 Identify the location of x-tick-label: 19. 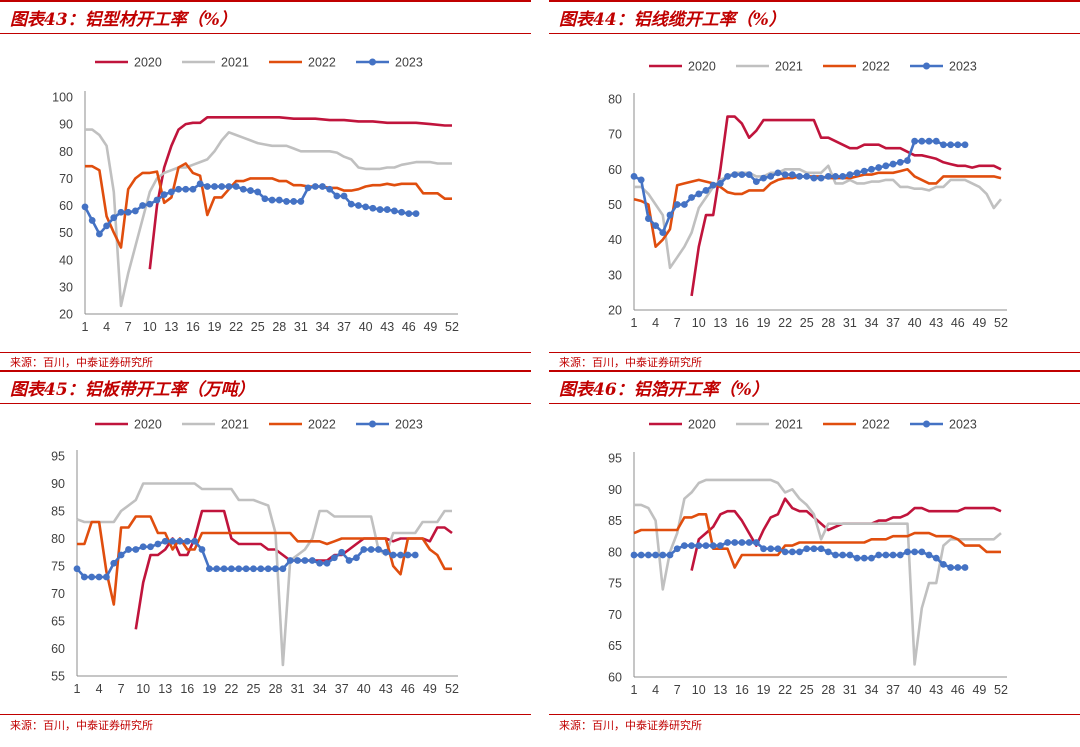
(209, 689).